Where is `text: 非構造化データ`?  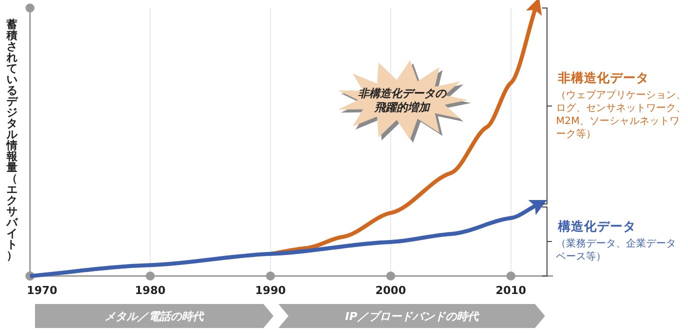
text: 非構造化データ is located at coordinates (603, 78).